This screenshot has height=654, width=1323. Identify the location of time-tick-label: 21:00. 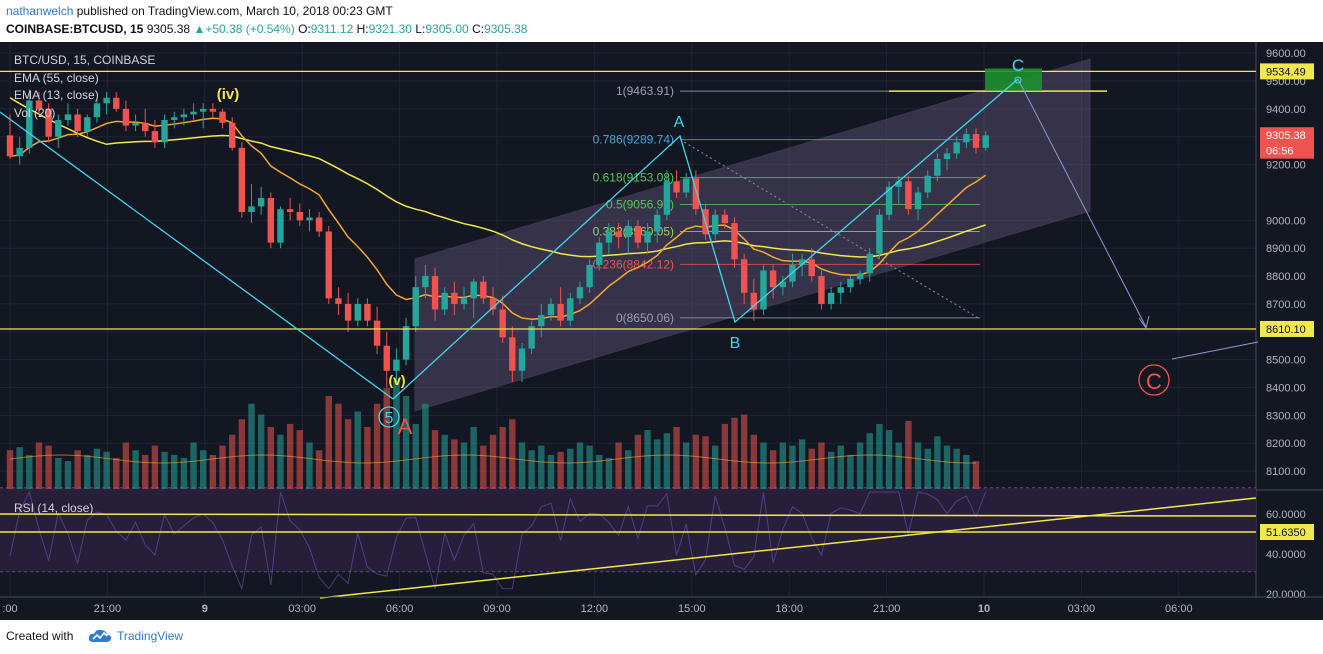
(108, 609).